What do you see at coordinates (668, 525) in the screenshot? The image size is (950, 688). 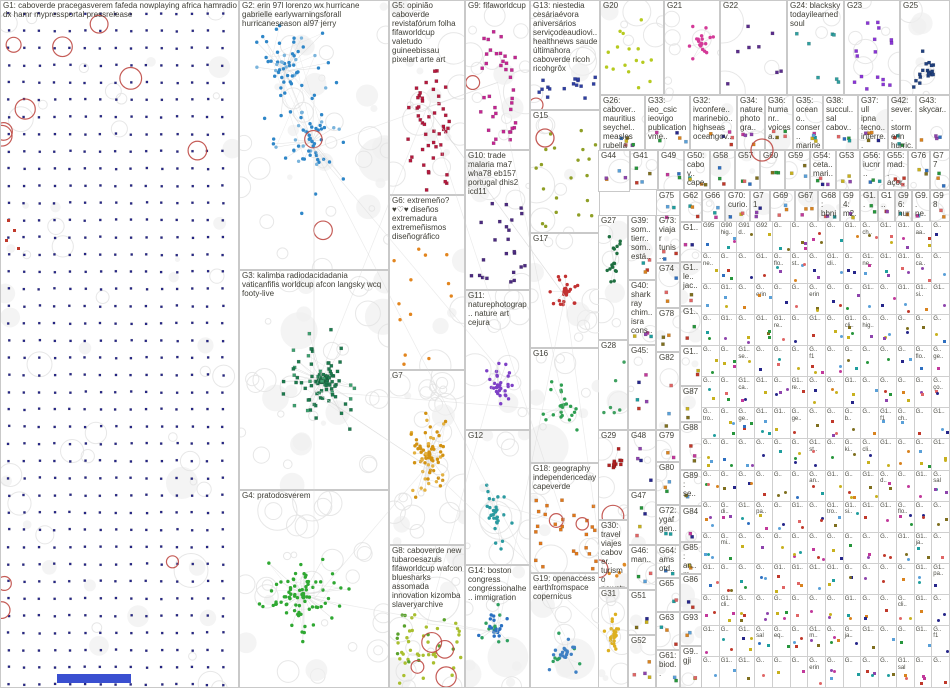 I see `group-panel-G72: G72: ygaf gen..` at bounding box center [668, 525].